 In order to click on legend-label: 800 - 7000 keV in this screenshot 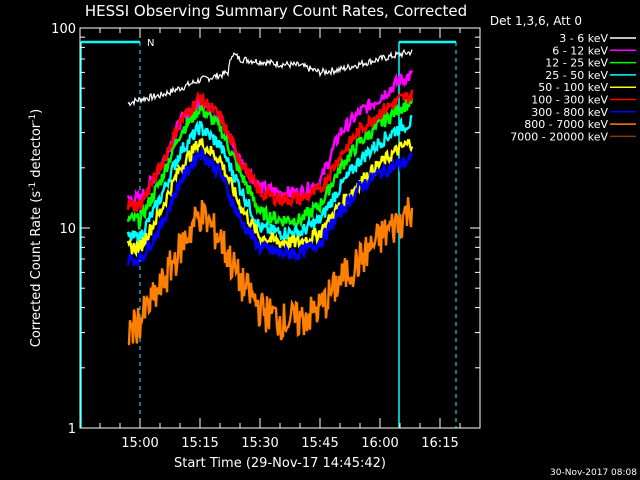, I will do `click(566, 124)`.